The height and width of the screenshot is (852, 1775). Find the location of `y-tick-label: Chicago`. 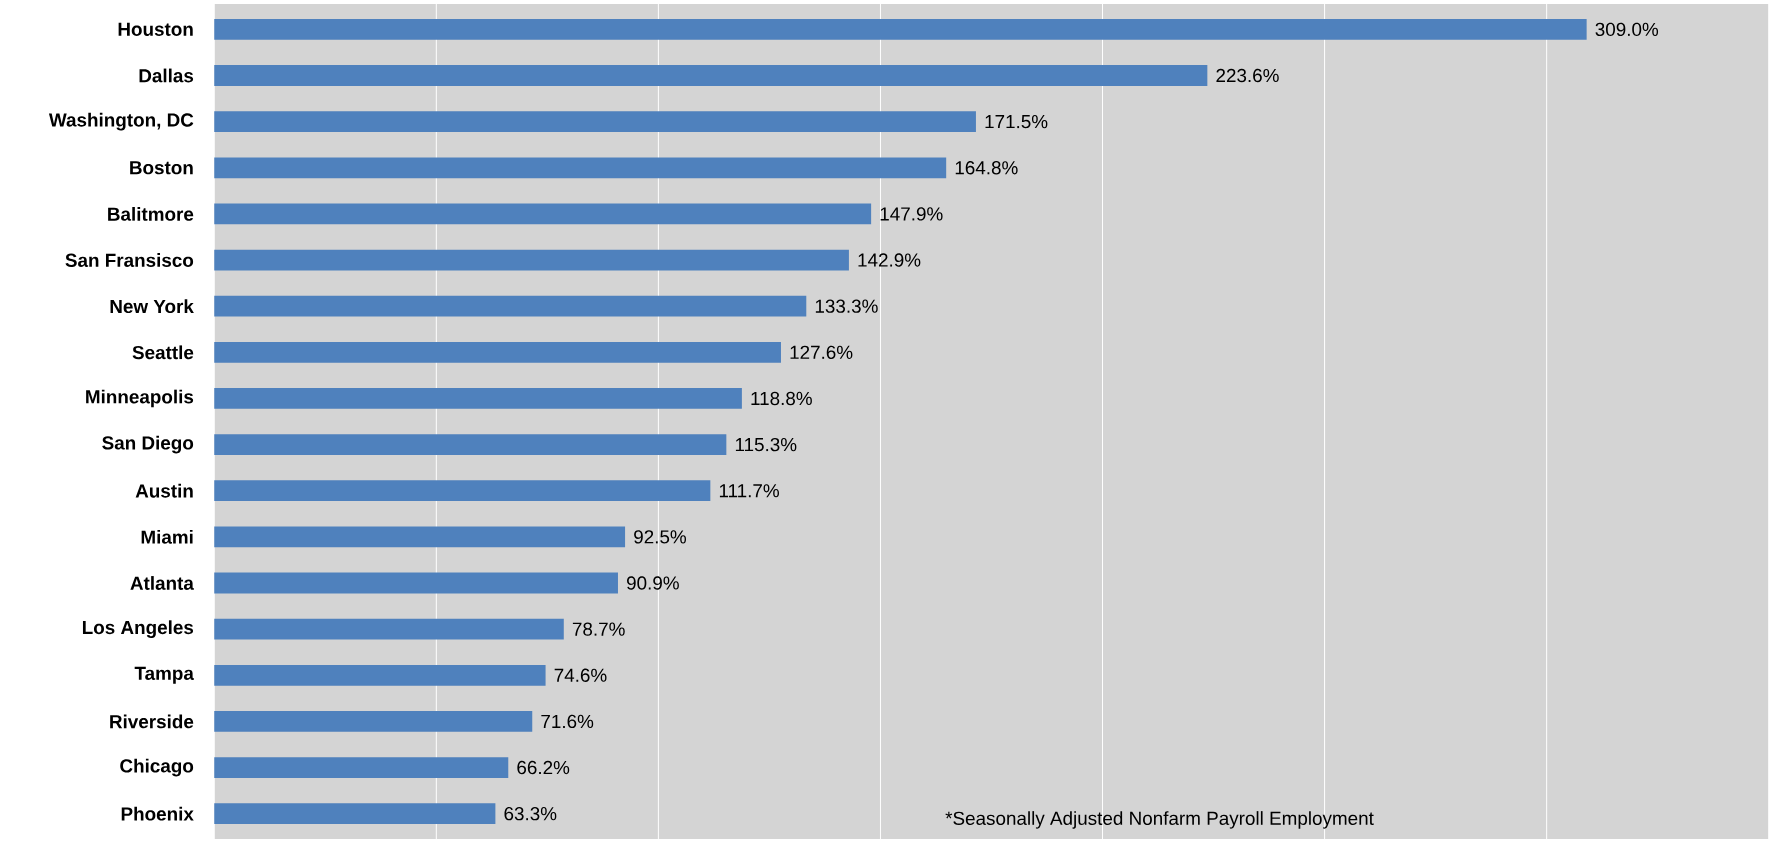

y-tick-label: Chicago is located at coordinates (157, 767).